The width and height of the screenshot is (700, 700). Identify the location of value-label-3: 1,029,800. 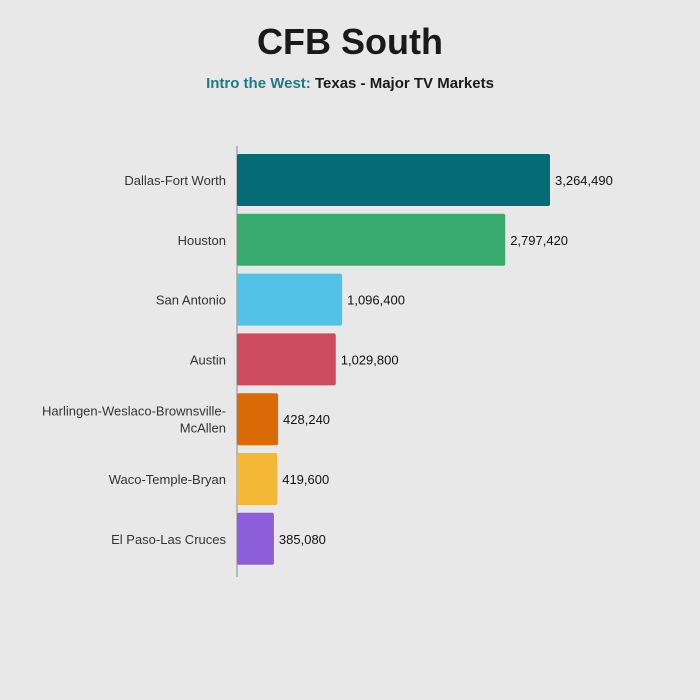
(370, 359).